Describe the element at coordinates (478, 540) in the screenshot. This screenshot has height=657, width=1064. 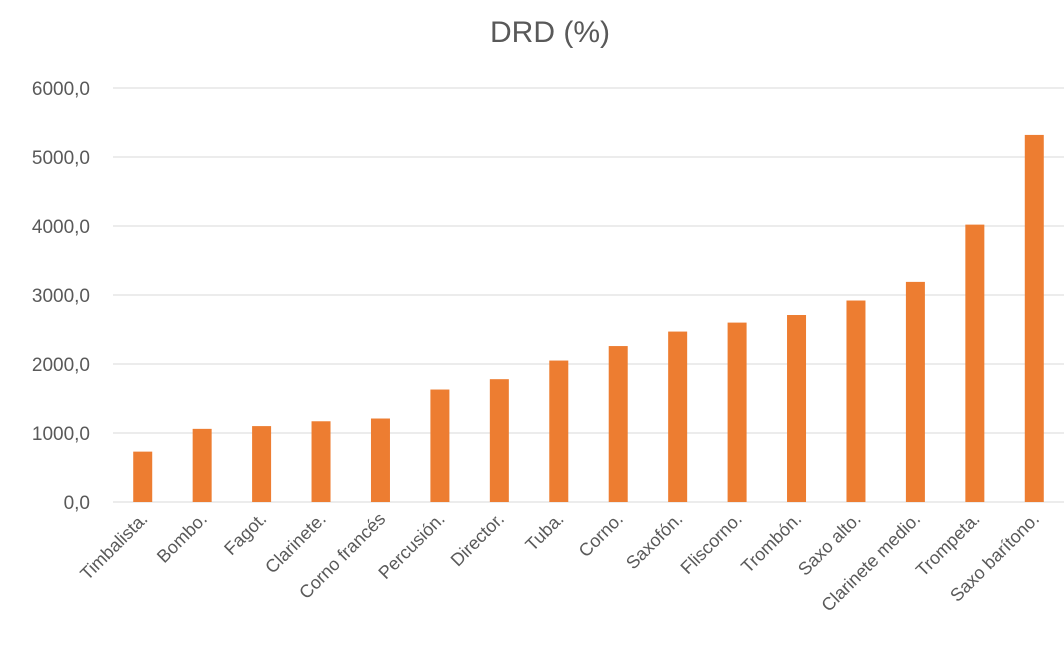
I see `x-tick-label: Director.` at that location.